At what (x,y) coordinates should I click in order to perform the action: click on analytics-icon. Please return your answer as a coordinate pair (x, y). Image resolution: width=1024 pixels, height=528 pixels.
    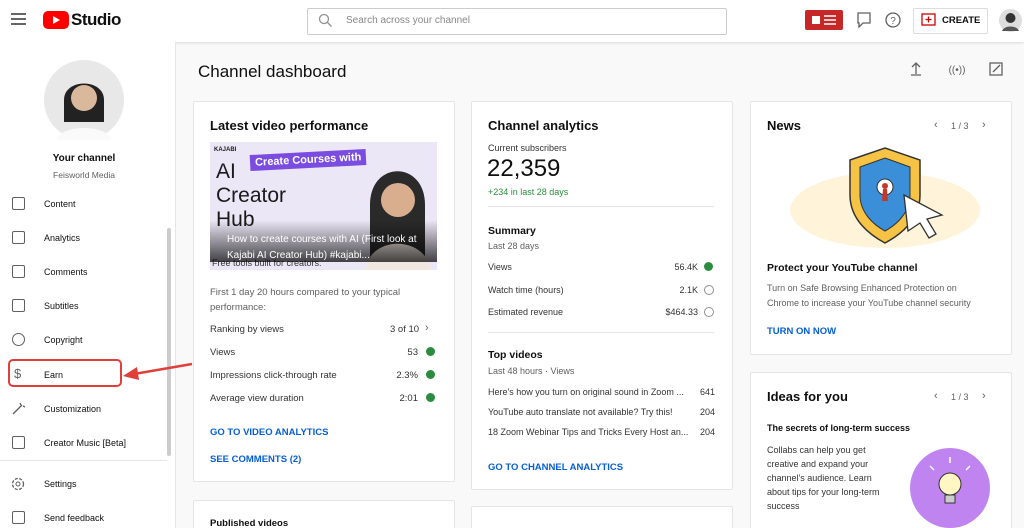
    Looking at the image, I should click on (18, 237).